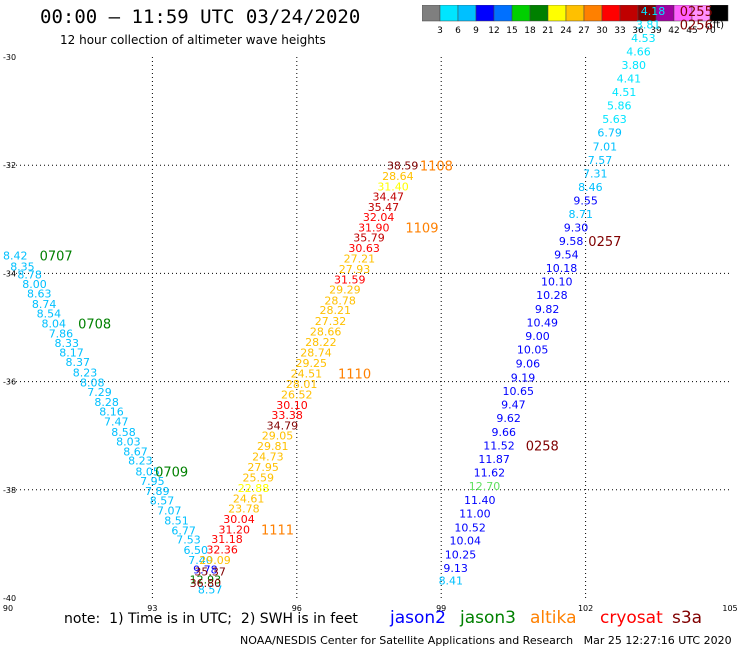 Image resolution: width=740 pixels, height=650 pixels. Describe the element at coordinates (147, 471) in the screenshot. I see `data-point-label: 8.05` at that location.